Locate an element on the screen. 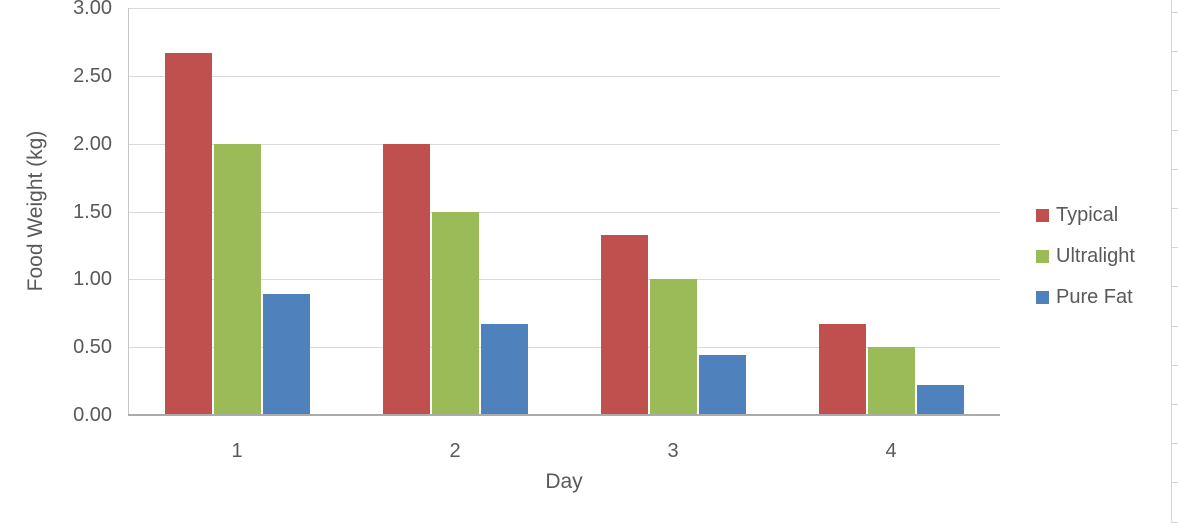  y-axis-title: Food Weight (kg) is located at coordinates (35, 211).